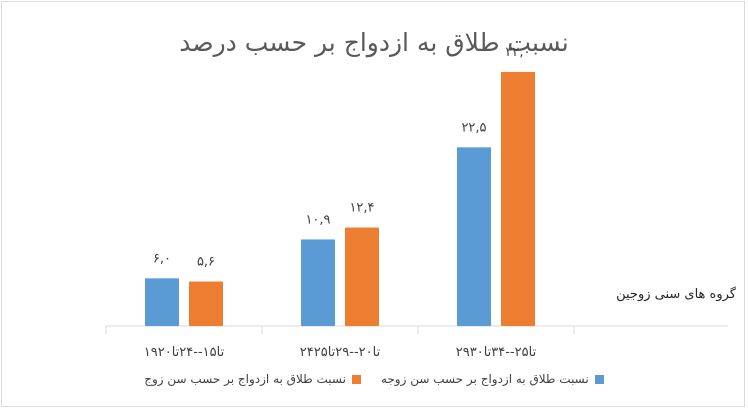 The image size is (748, 410). Describe the element at coordinates (184, 352) in the screenshot. I see `x-tick-label-1: ۱۹تا۱۵--۲۴تا۲۰` at that location.